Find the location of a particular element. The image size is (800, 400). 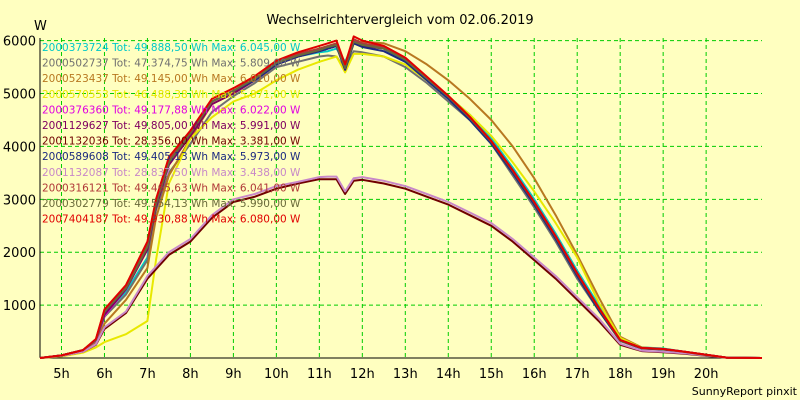

y-tick-label: 6000 is located at coordinates (19, 42).